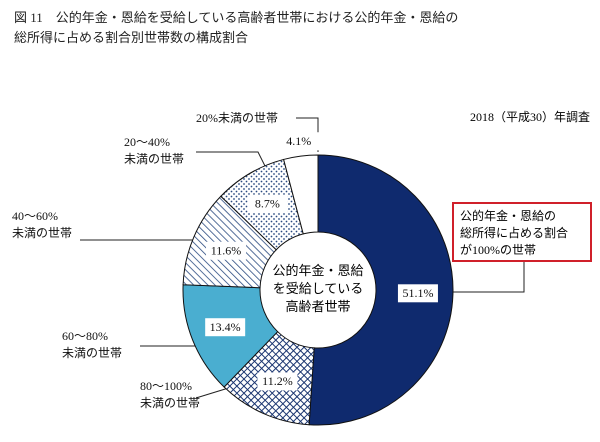 This screenshot has height=442, width=600. I want to click on center-label: 公的年金・恩給 を受給している 高齢者世帯, so click(318, 288).